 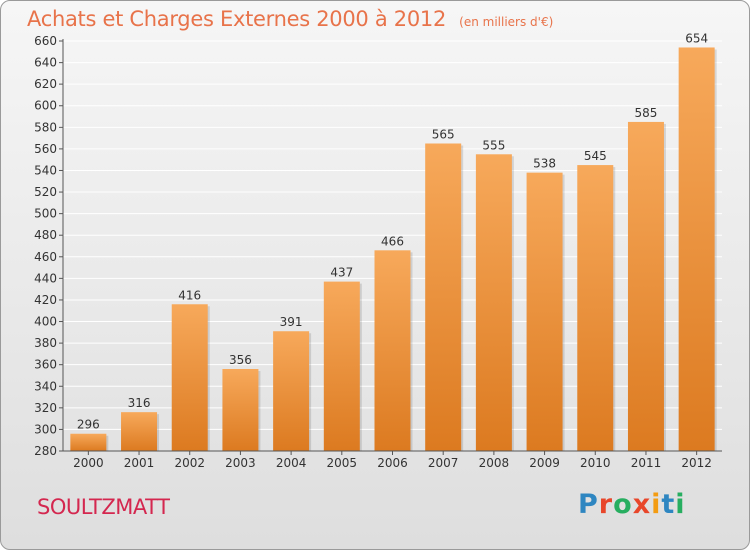 I want to click on city-name: SOULTZMATT, so click(x=103, y=507).